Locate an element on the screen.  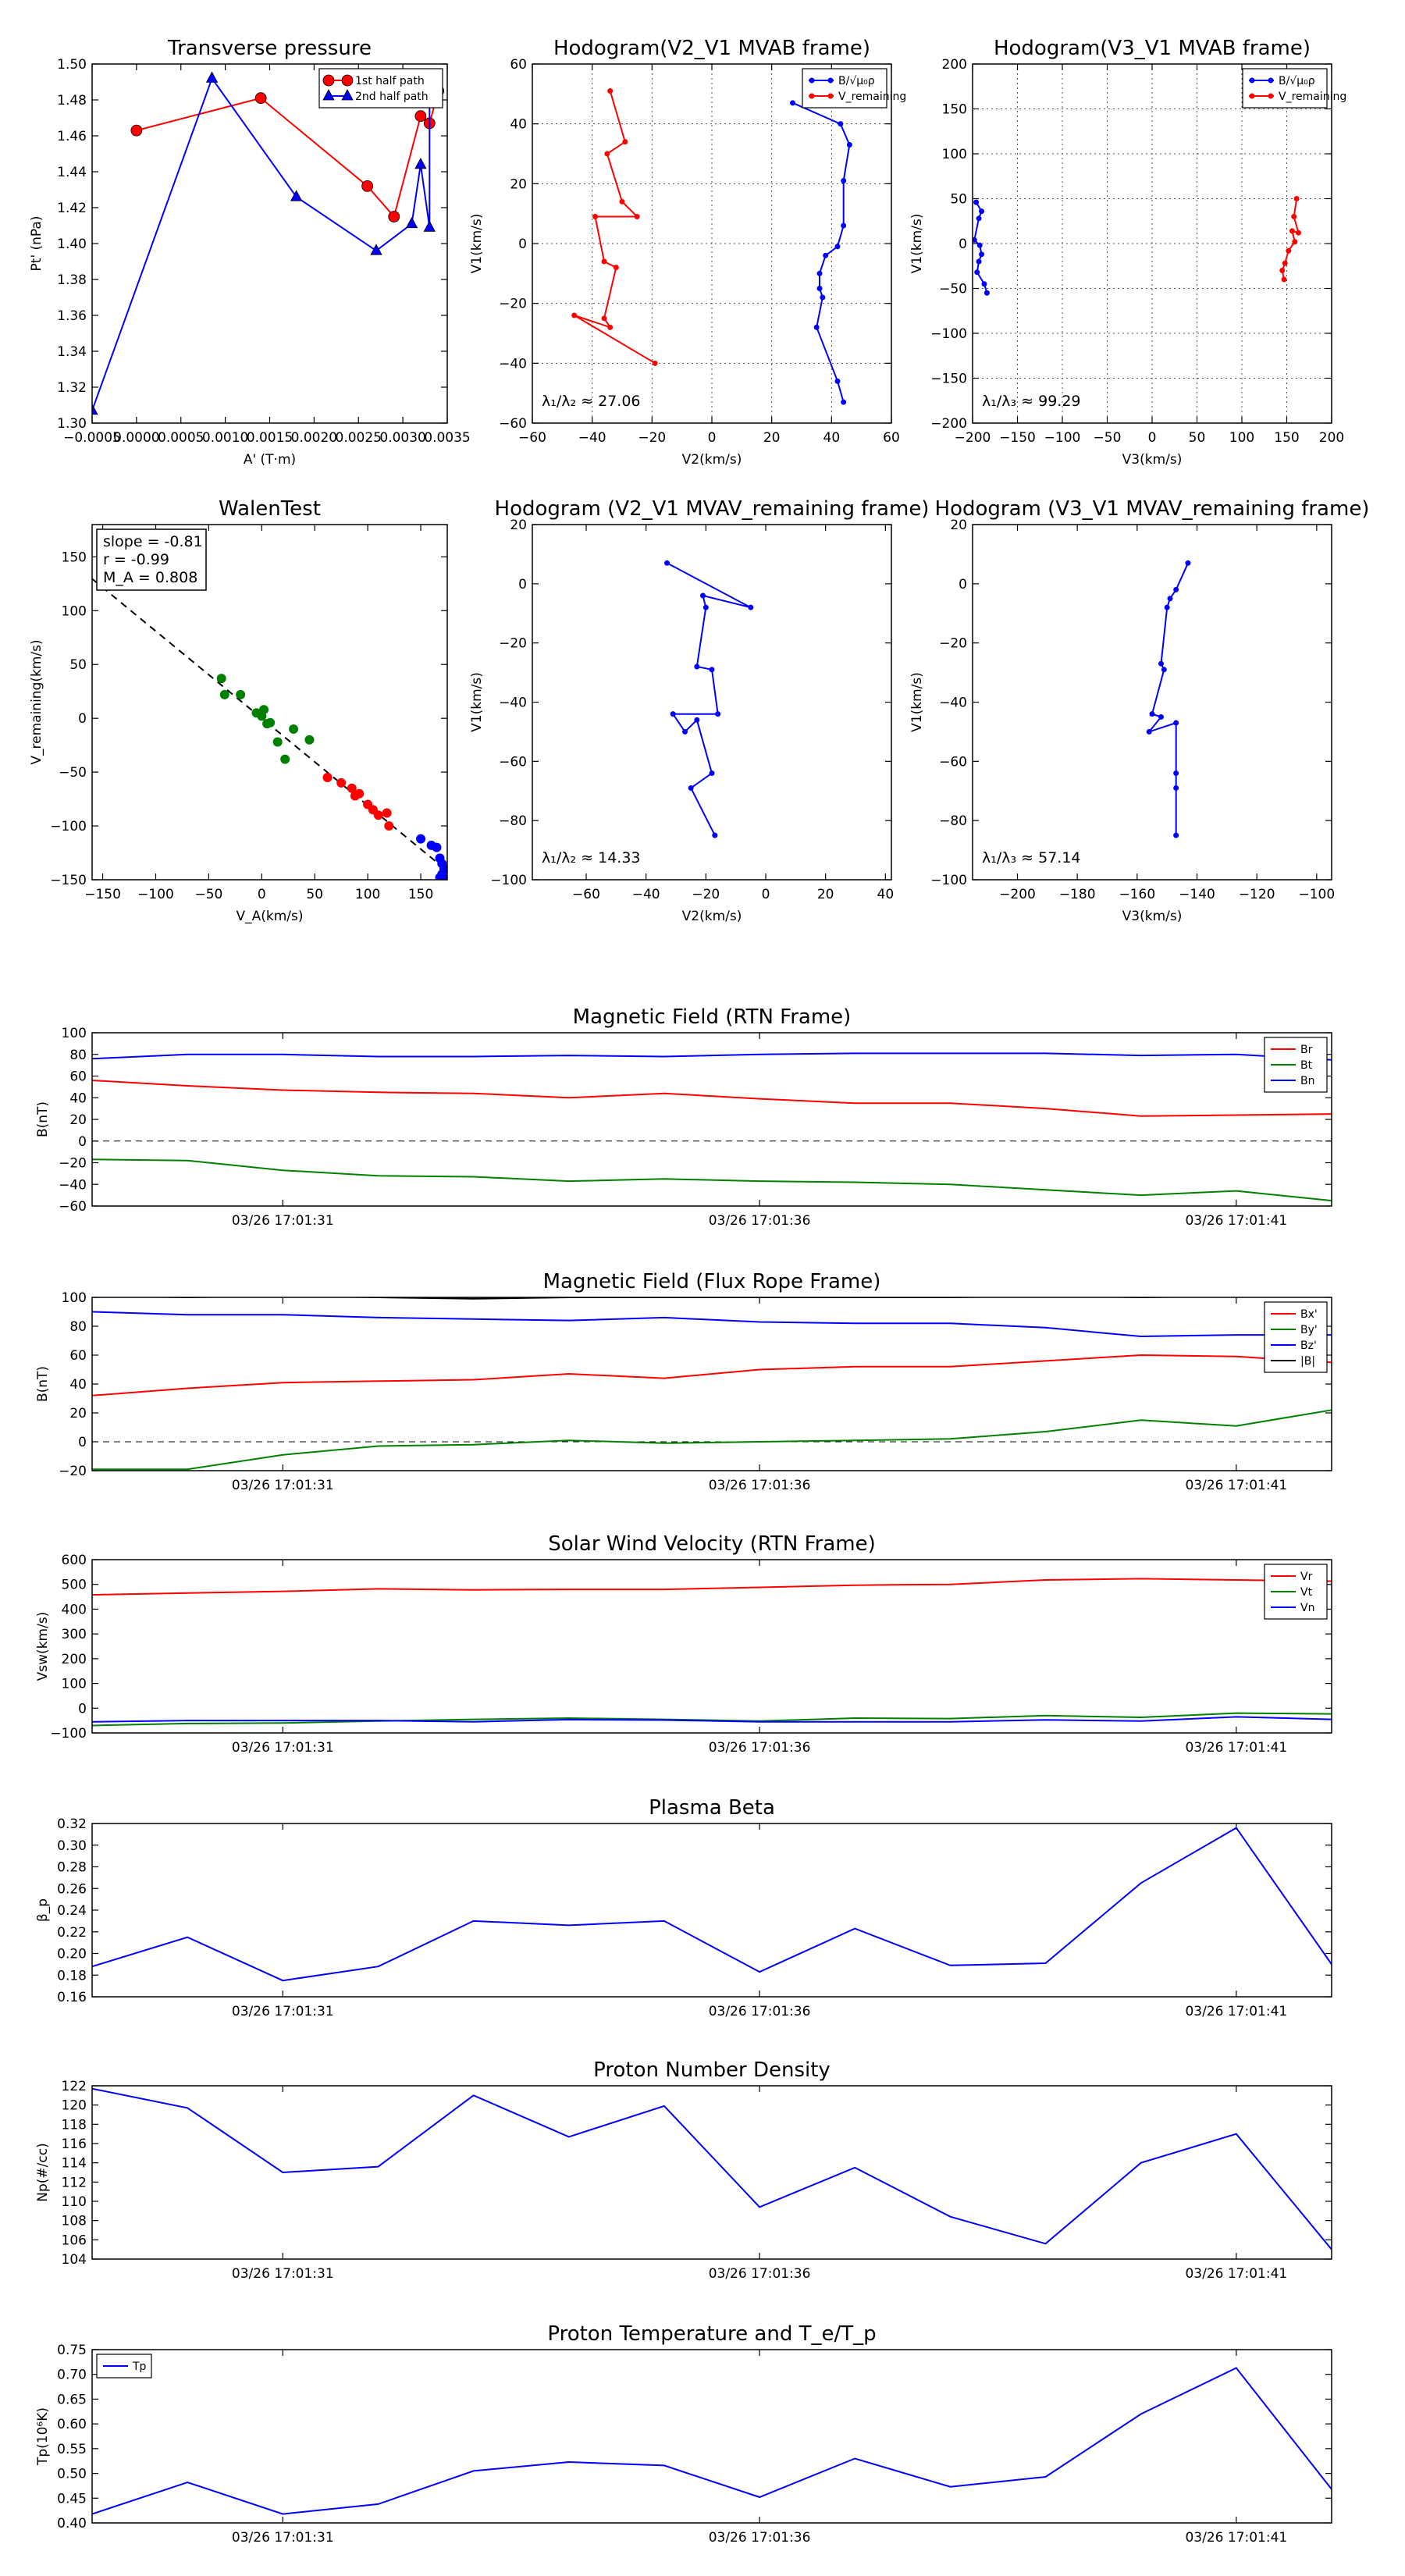
x-axis-label: V_A(km/s) is located at coordinates (270, 916).